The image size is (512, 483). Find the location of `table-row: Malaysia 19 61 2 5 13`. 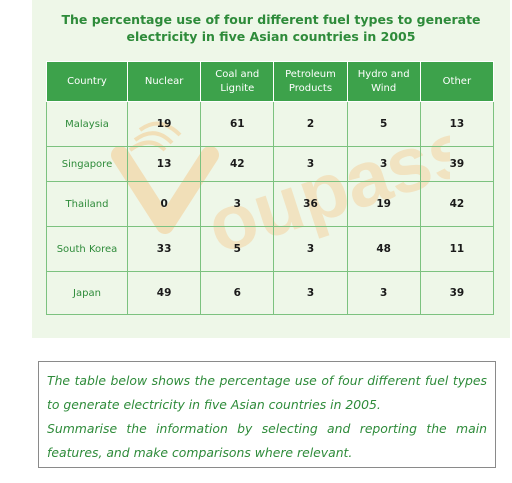

table-row: Malaysia 19 61 2 5 13 is located at coordinates (270, 124).